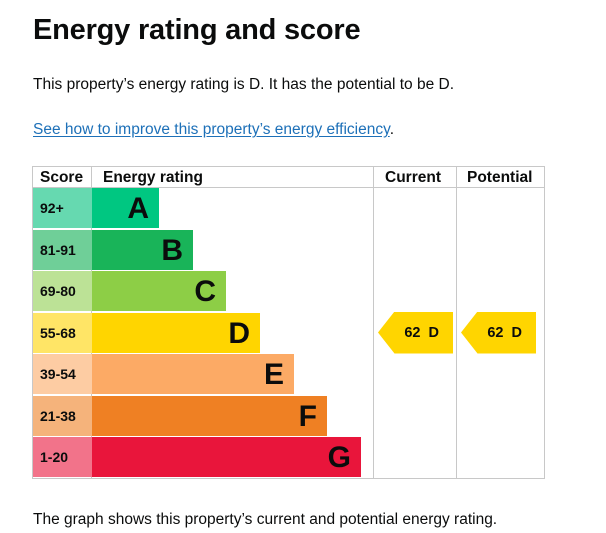 The image size is (606, 533). Describe the element at coordinates (288, 187) in the screenshot. I see `header-divider` at that location.